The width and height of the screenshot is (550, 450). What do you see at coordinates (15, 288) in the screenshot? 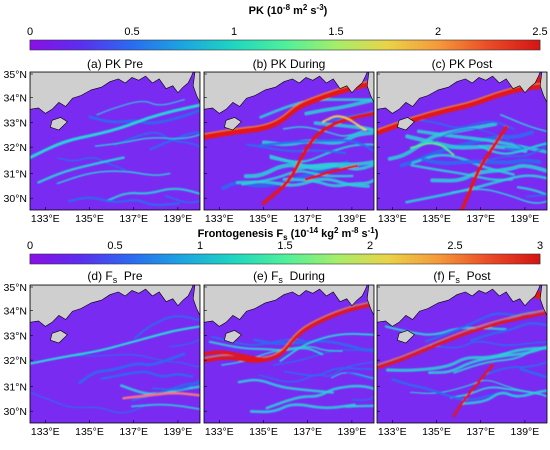
I see `lat-label: 35°N` at bounding box center [15, 288].